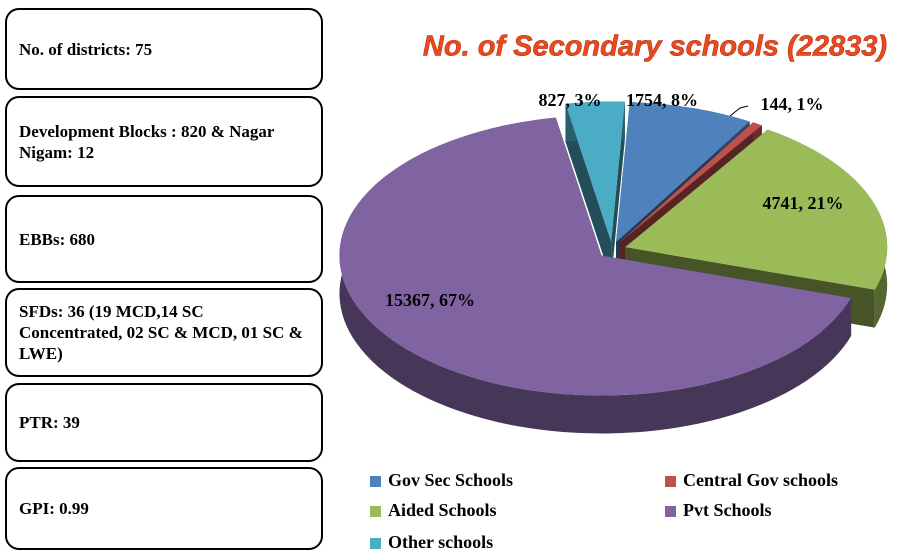  Describe the element at coordinates (739, 111) in the screenshot. I see `leader-line` at that location.